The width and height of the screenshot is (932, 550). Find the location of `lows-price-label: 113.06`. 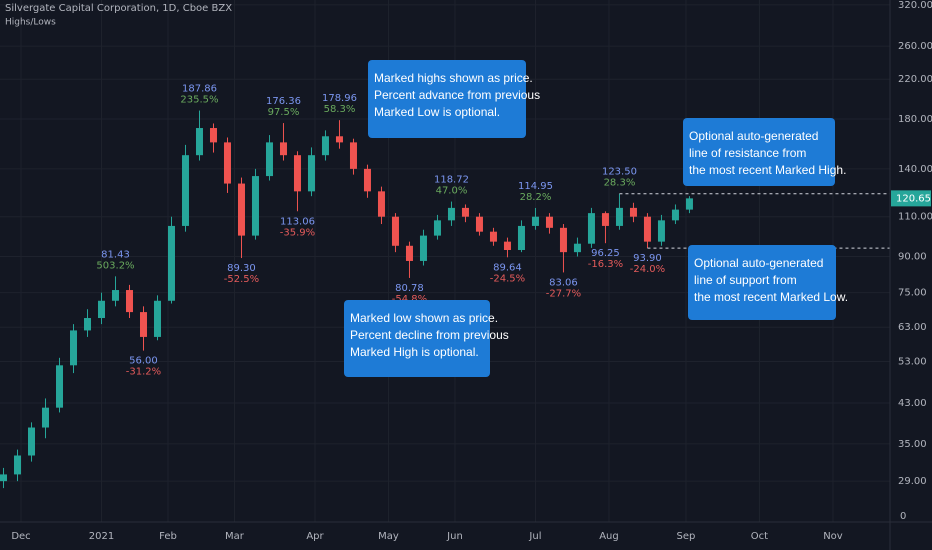

lows-price-label: 113.06 is located at coordinates (297, 221).